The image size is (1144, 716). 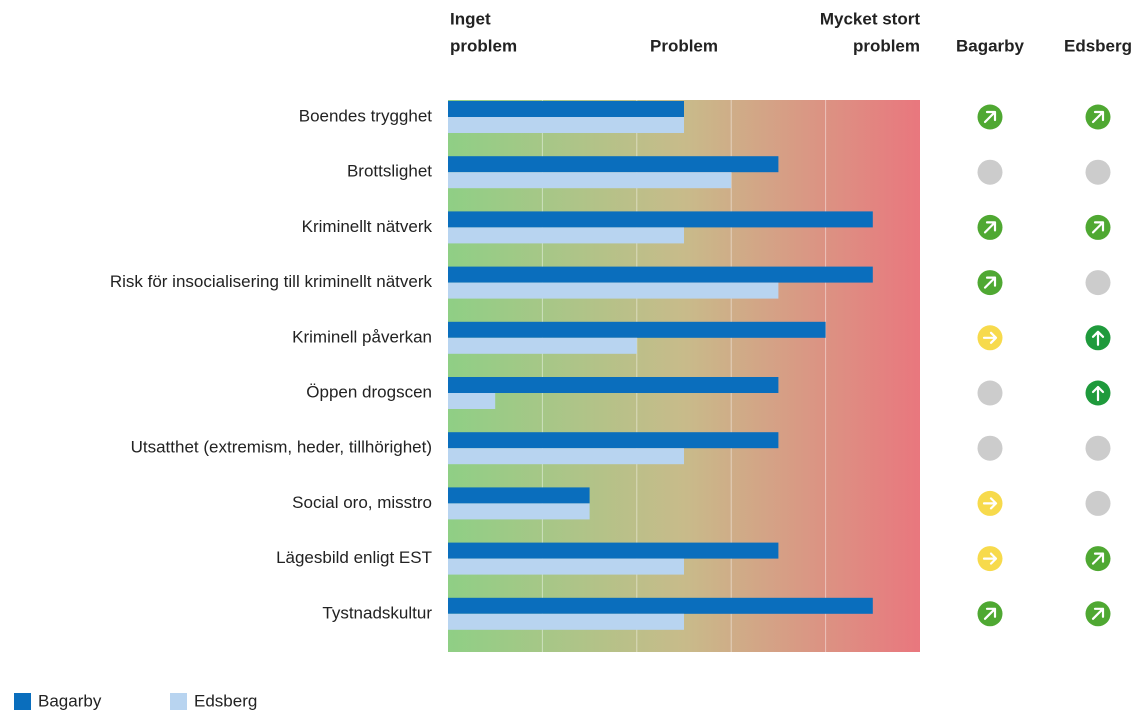 What do you see at coordinates (377, 612) in the screenshot?
I see `category-label: Tystnadskultur` at bounding box center [377, 612].